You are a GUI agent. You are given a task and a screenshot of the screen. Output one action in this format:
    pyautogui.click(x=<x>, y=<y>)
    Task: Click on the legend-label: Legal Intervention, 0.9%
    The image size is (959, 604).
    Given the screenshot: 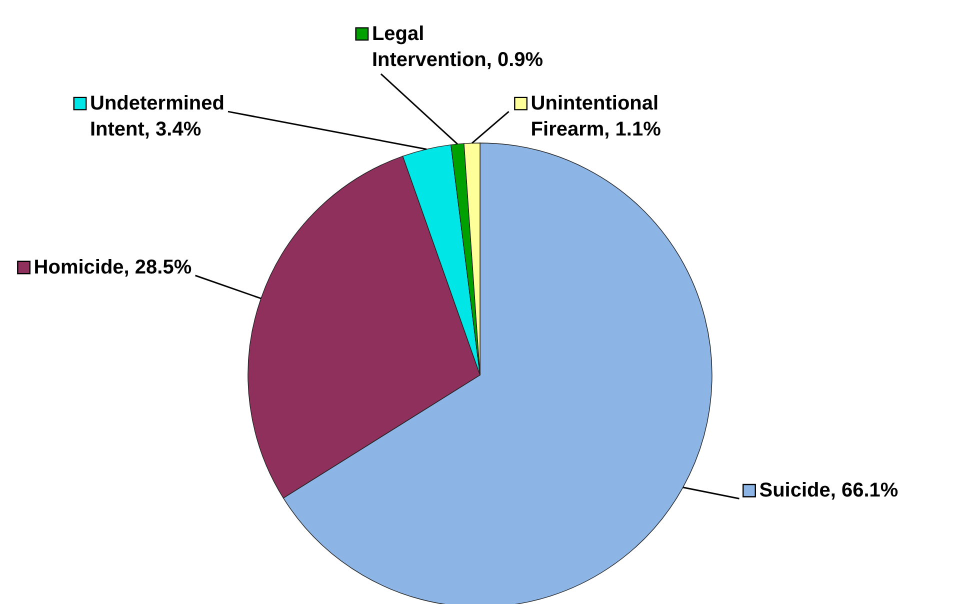 What is the action you would take?
    pyautogui.click(x=458, y=46)
    